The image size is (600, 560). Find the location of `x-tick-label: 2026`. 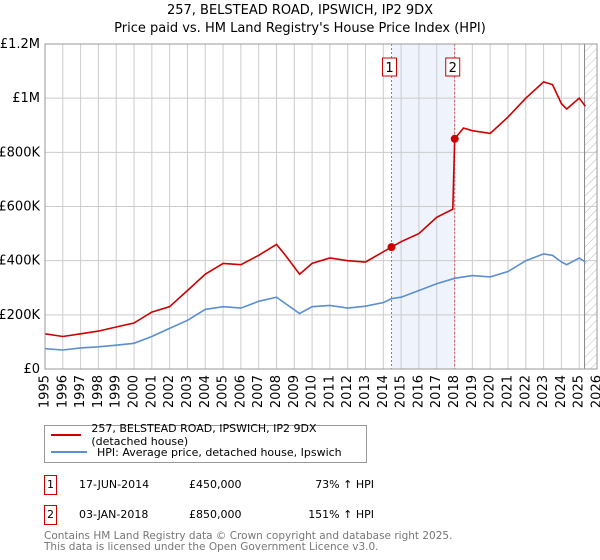

x-tick-label: 2026 is located at coordinates (595, 391).